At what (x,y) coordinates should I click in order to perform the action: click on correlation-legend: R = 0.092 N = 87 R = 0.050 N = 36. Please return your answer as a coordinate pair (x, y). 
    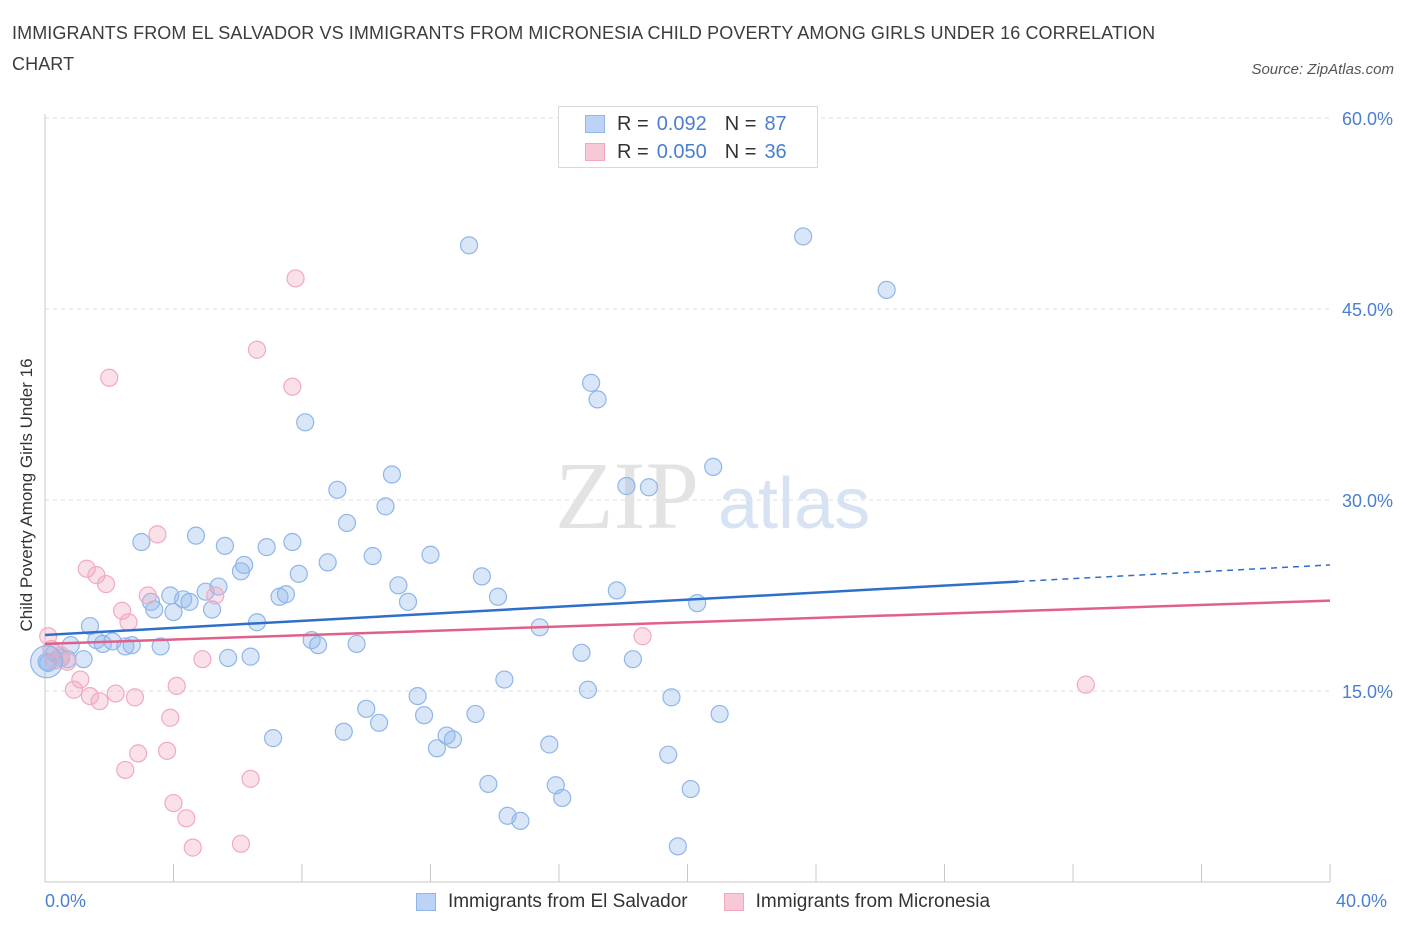
    Looking at the image, I should click on (688, 137).